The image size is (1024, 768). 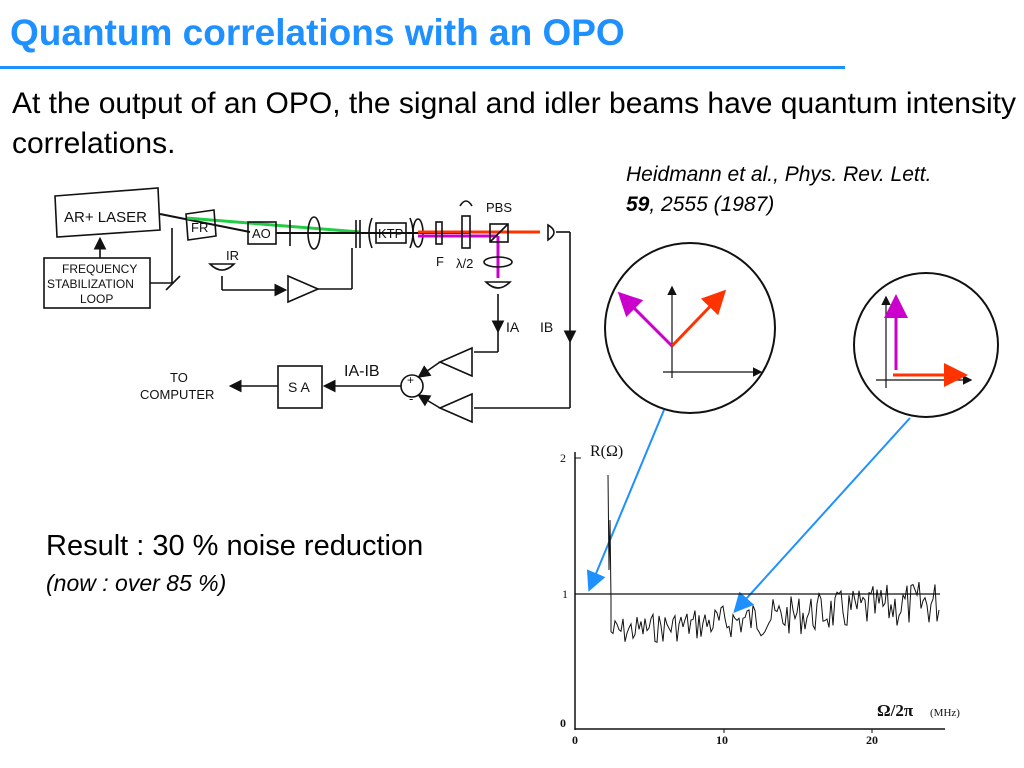 What do you see at coordinates (199, 227) in the screenshot?
I see `fr-label: FR` at bounding box center [199, 227].